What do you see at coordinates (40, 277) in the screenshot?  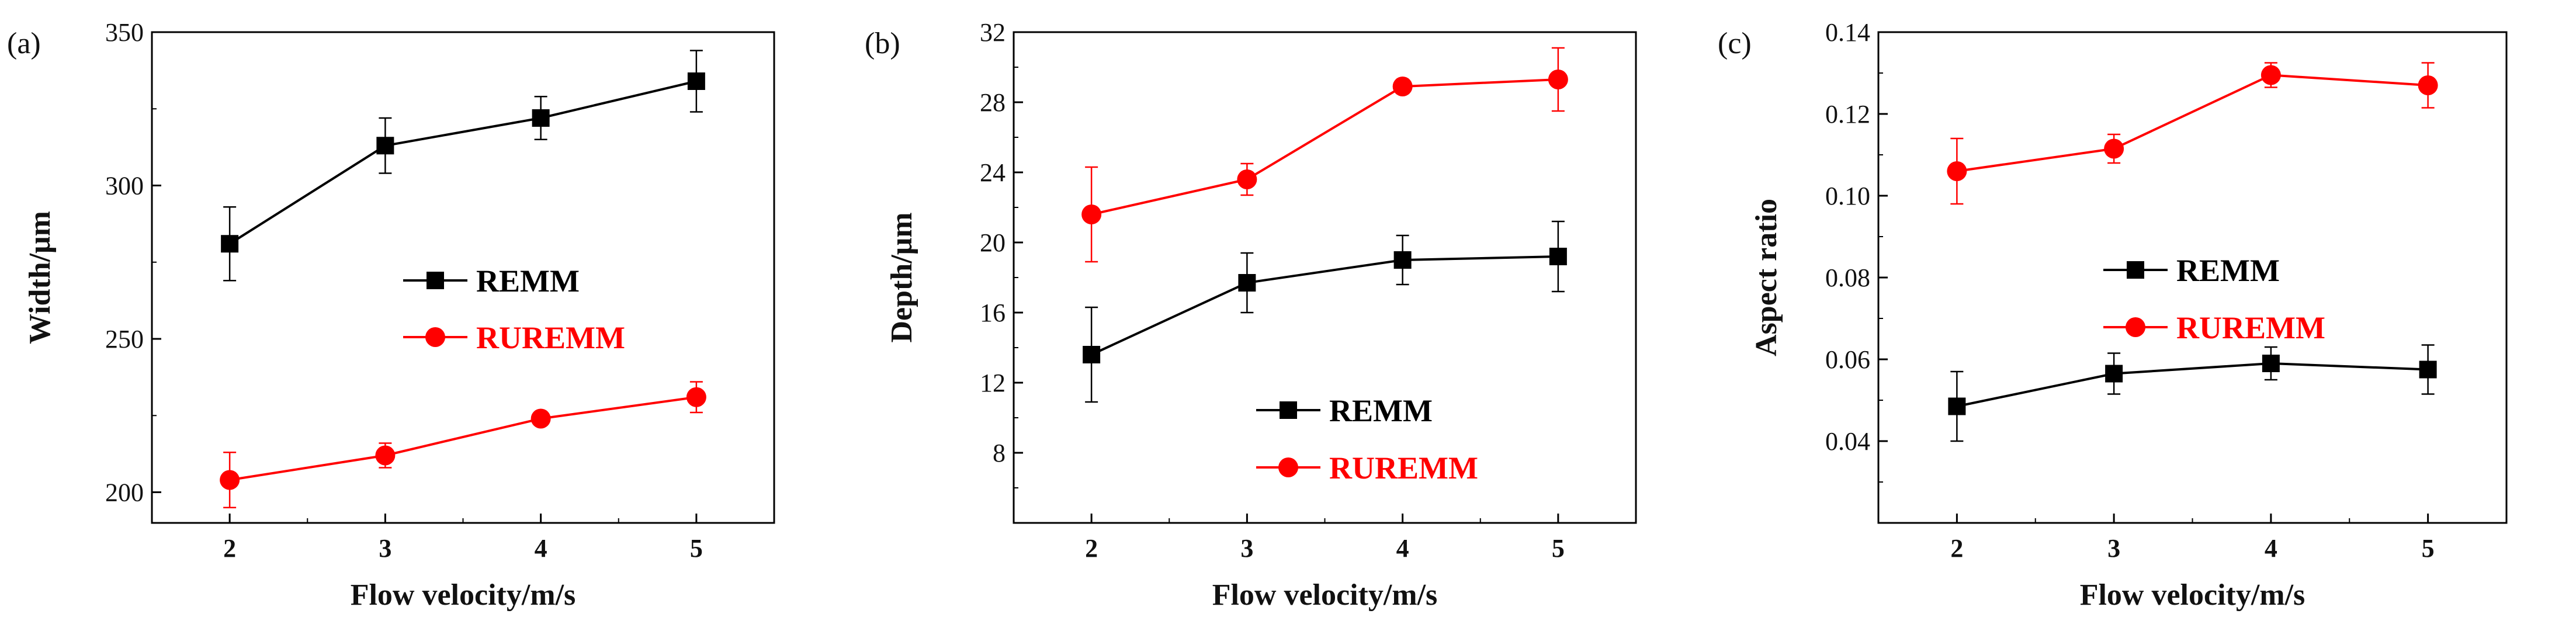 I see `y-axis-label: Width/μm` at bounding box center [40, 277].